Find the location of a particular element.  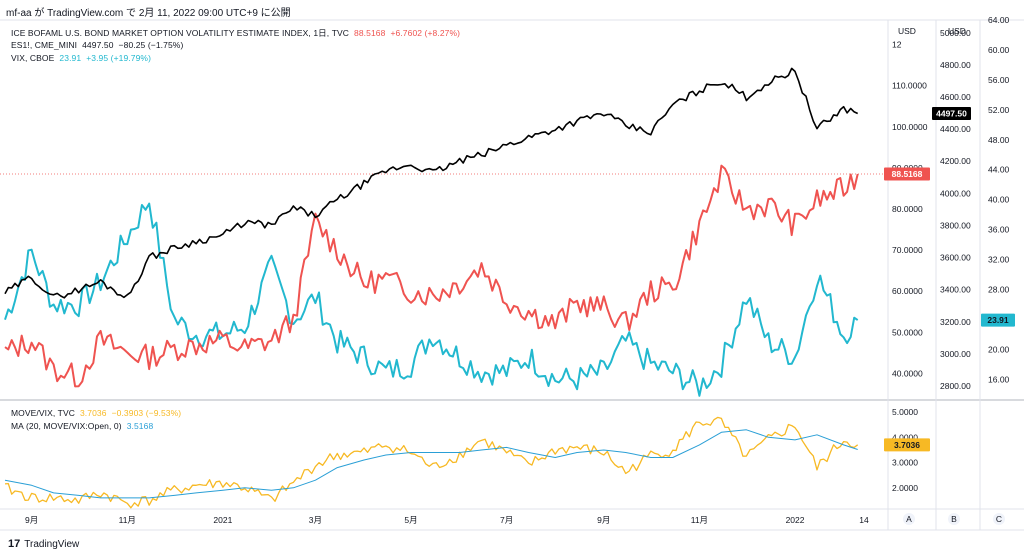

ratio-legend-name: MOVE/VIX, TVC is located at coordinates (43, 413).